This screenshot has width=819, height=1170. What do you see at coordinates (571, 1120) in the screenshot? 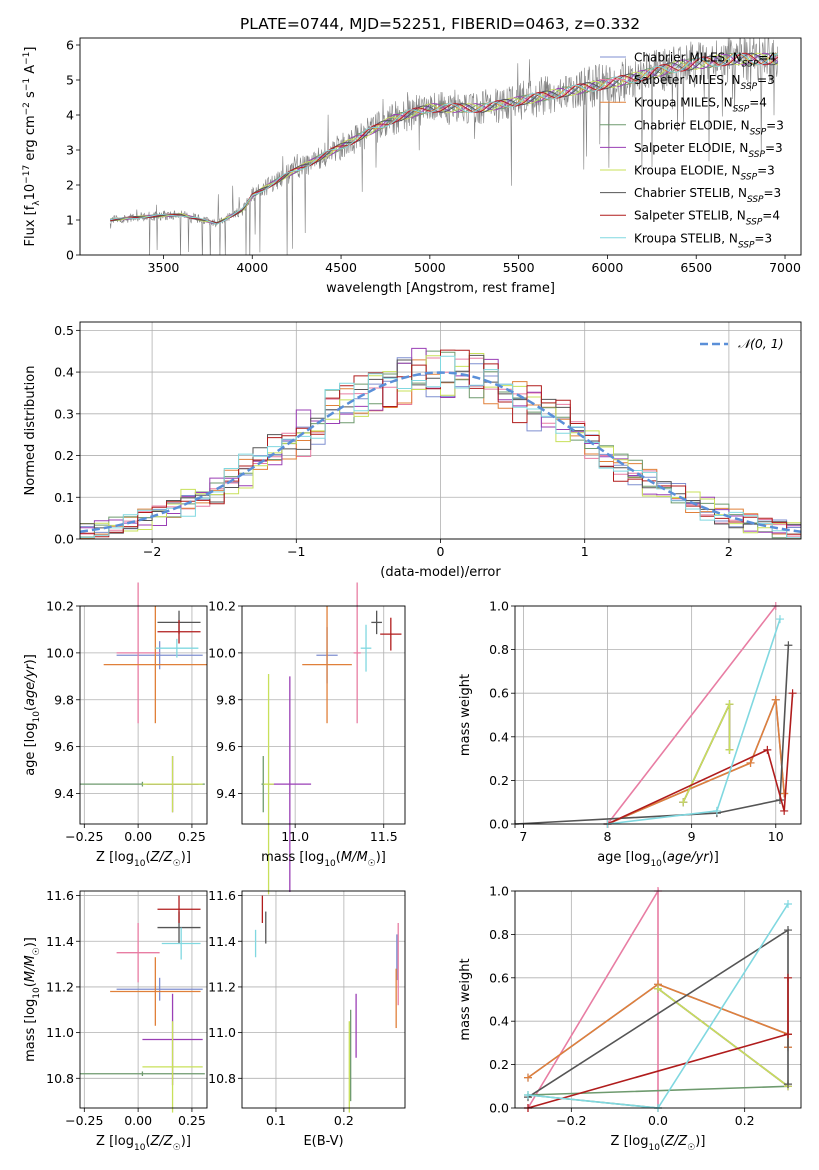
I see `x-tick-label: −0.2` at bounding box center [571, 1120].